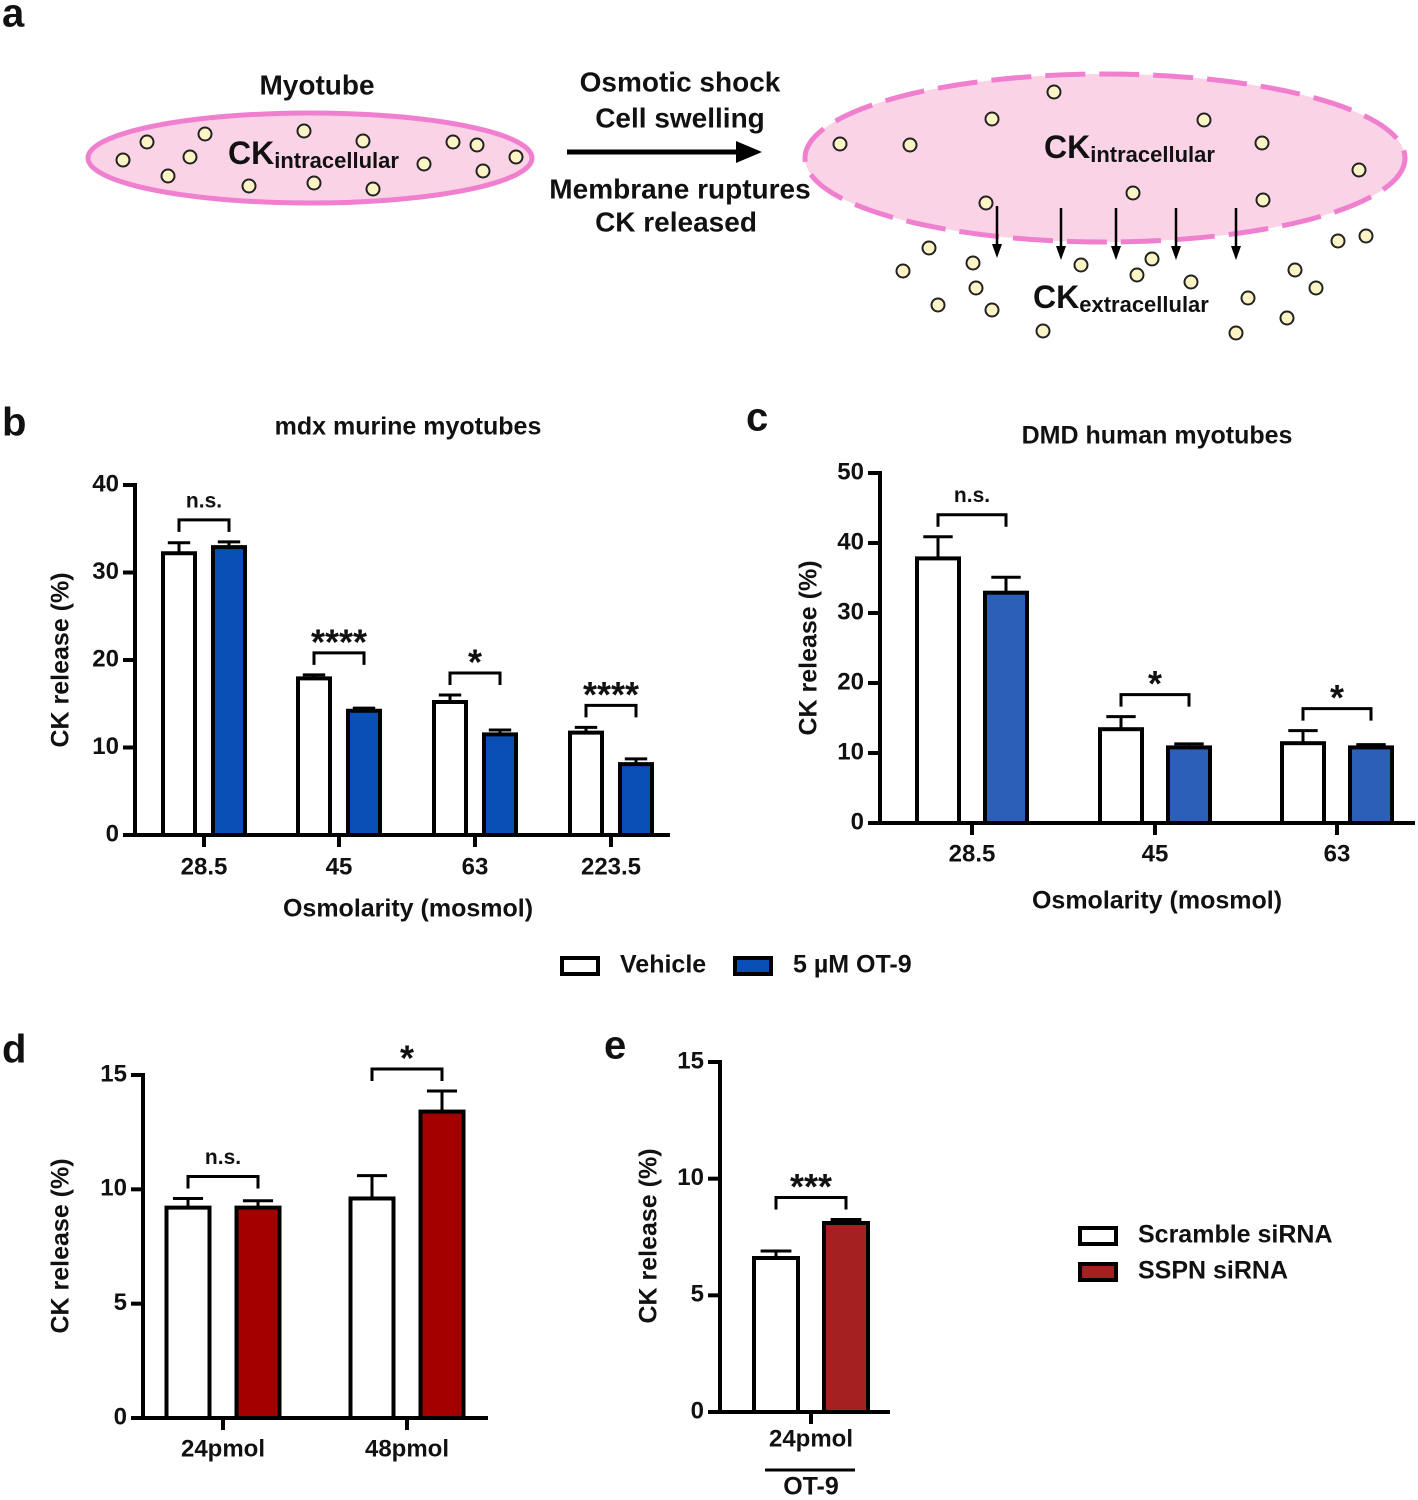  What do you see at coordinates (757, 418) in the screenshot?
I see `panel-letter: c` at bounding box center [757, 418].